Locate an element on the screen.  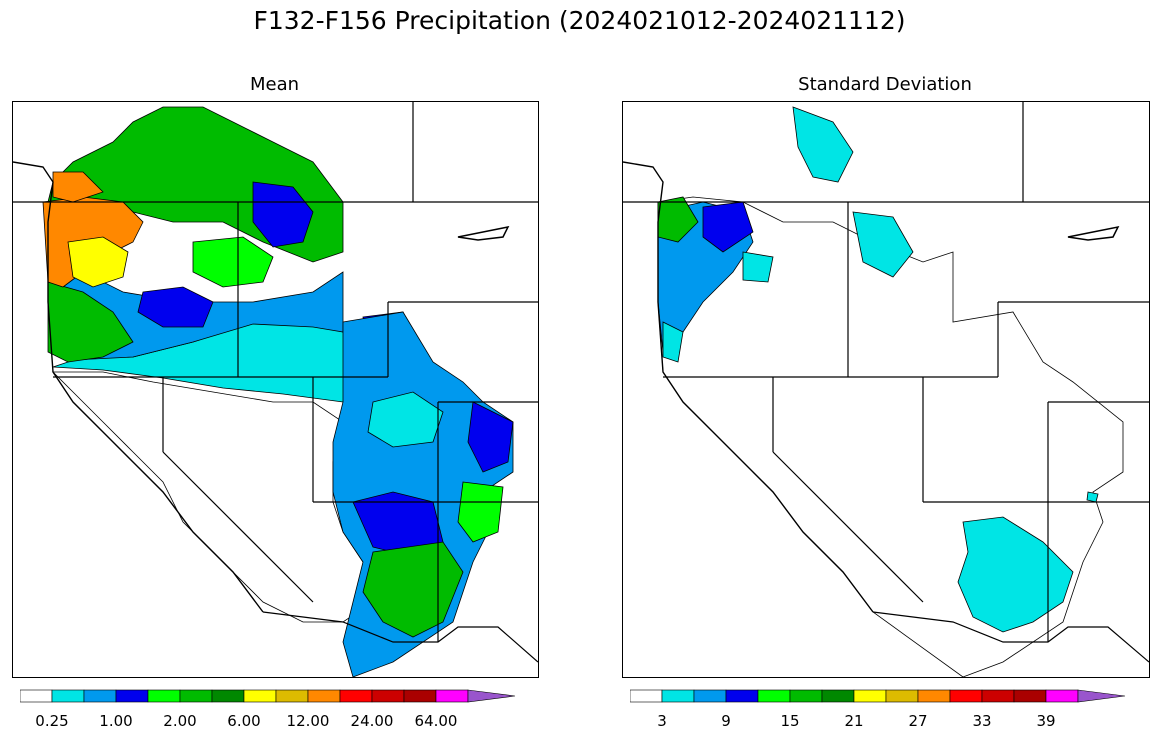
colorbar-tick-label: 33 is located at coordinates (982, 721).